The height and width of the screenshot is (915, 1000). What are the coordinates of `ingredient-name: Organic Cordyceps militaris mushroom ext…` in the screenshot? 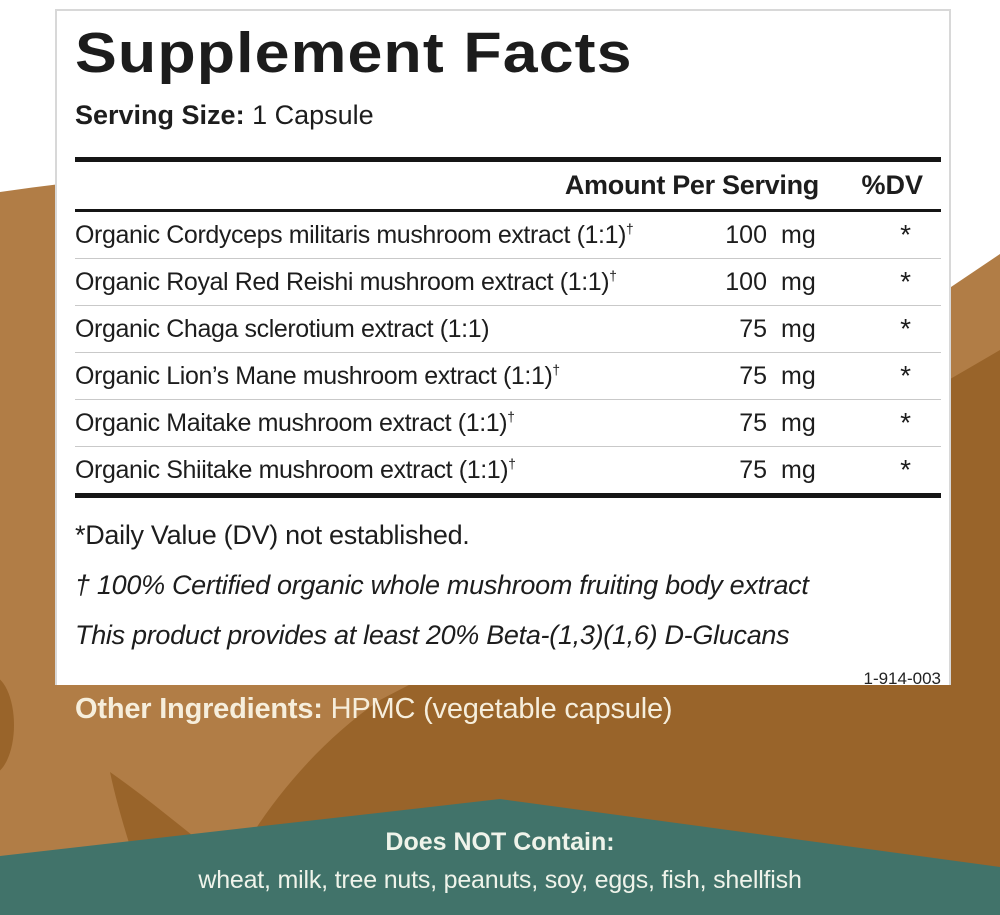 It's located at (354, 234).